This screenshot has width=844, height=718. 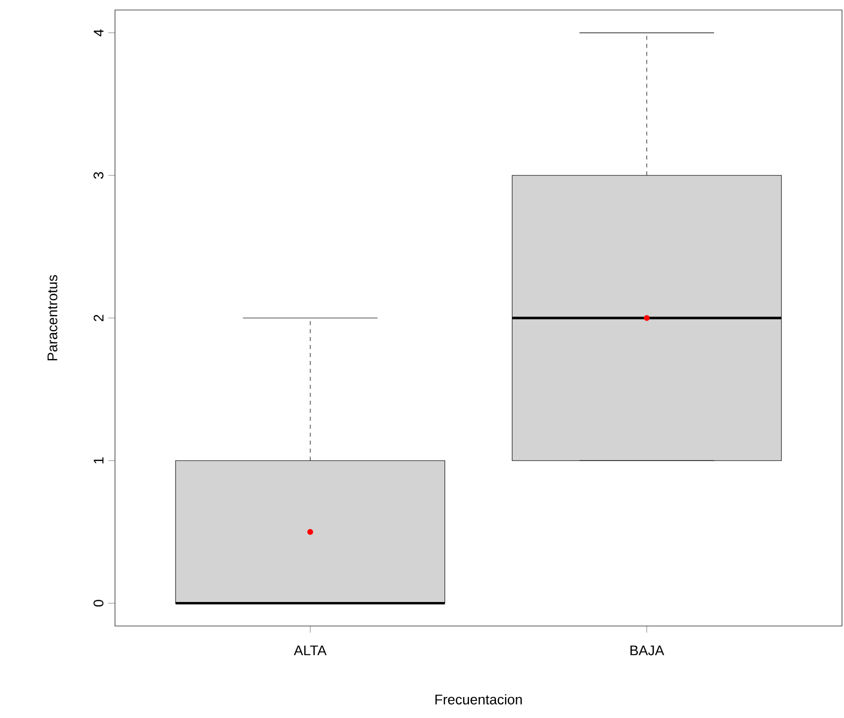 I want to click on y-tick-label: 2, so click(x=99, y=318).